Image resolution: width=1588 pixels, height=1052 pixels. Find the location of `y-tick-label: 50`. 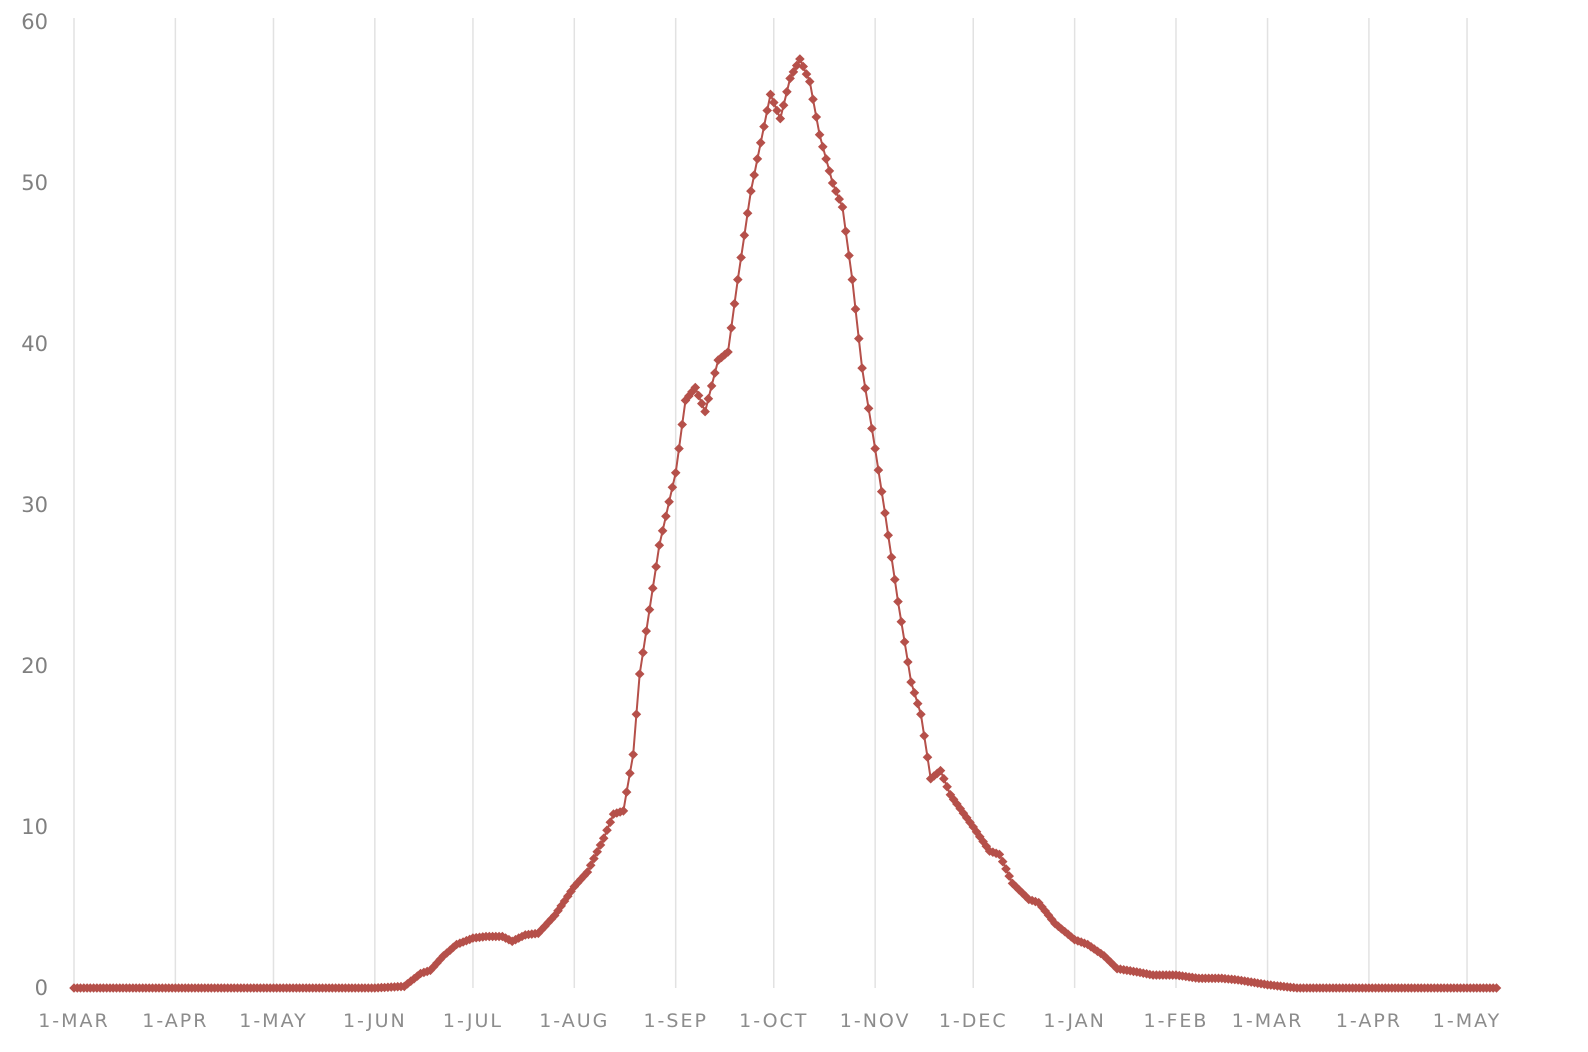

y-tick-label: 50 is located at coordinates (34, 183).